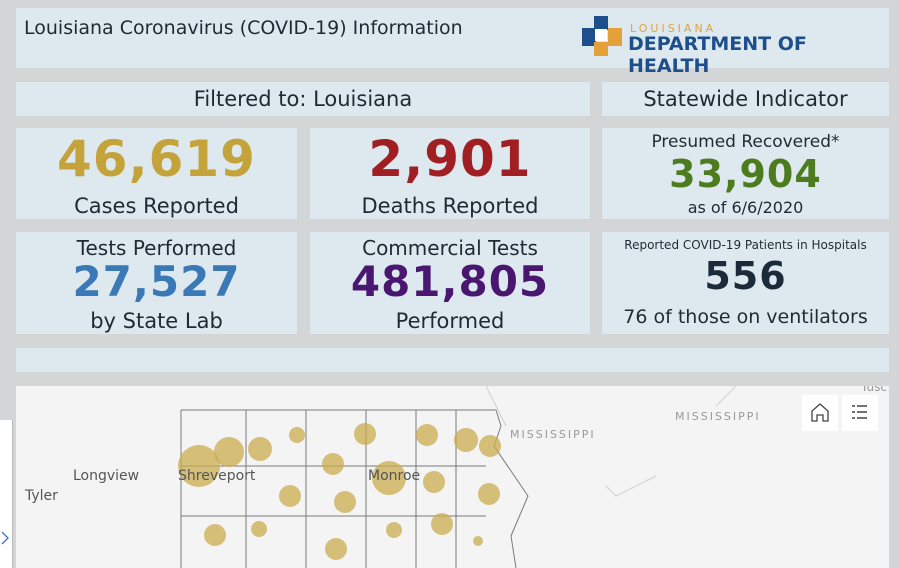 Image resolution: width=899 pixels, height=568 pixels. I want to click on stat-card: 46,619 Cases Reported, so click(156, 173).